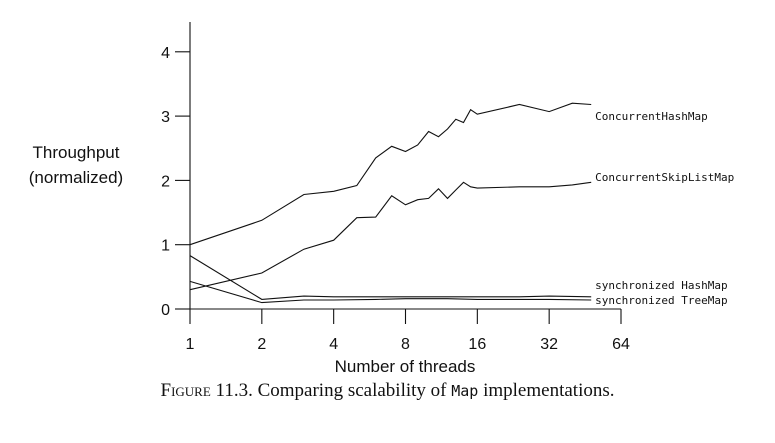 The width and height of the screenshot is (775, 443). What do you see at coordinates (390, 277) in the screenshot?
I see `series-line-synchronized-hashmap` at bounding box center [390, 277].